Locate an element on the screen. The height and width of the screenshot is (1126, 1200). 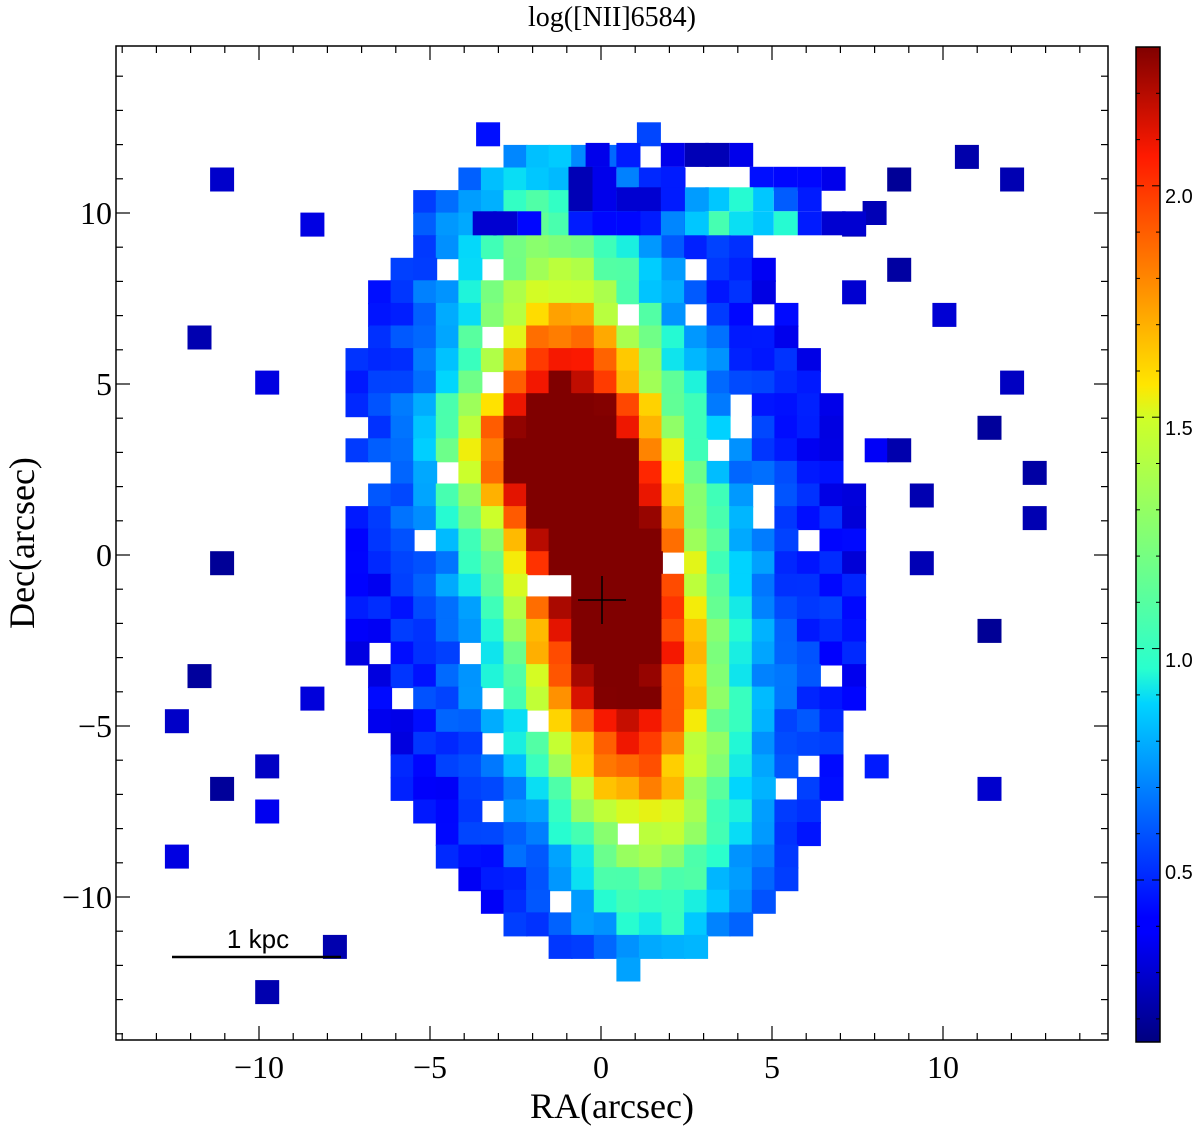
y-tick-label: 5 is located at coordinates (104, 384).